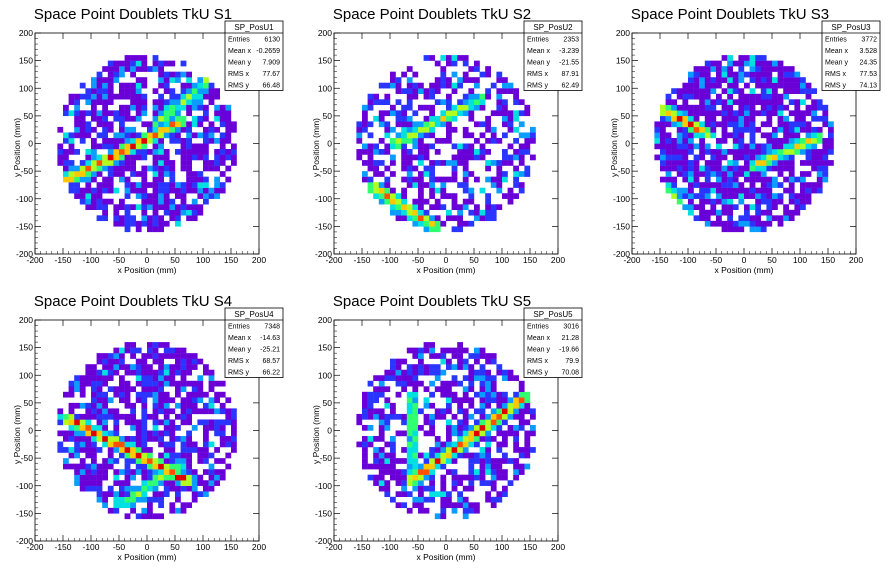 This screenshot has height=574, width=896. Describe the element at coordinates (323, 226) in the screenshot. I see `y-tick-label: -150` at that location.